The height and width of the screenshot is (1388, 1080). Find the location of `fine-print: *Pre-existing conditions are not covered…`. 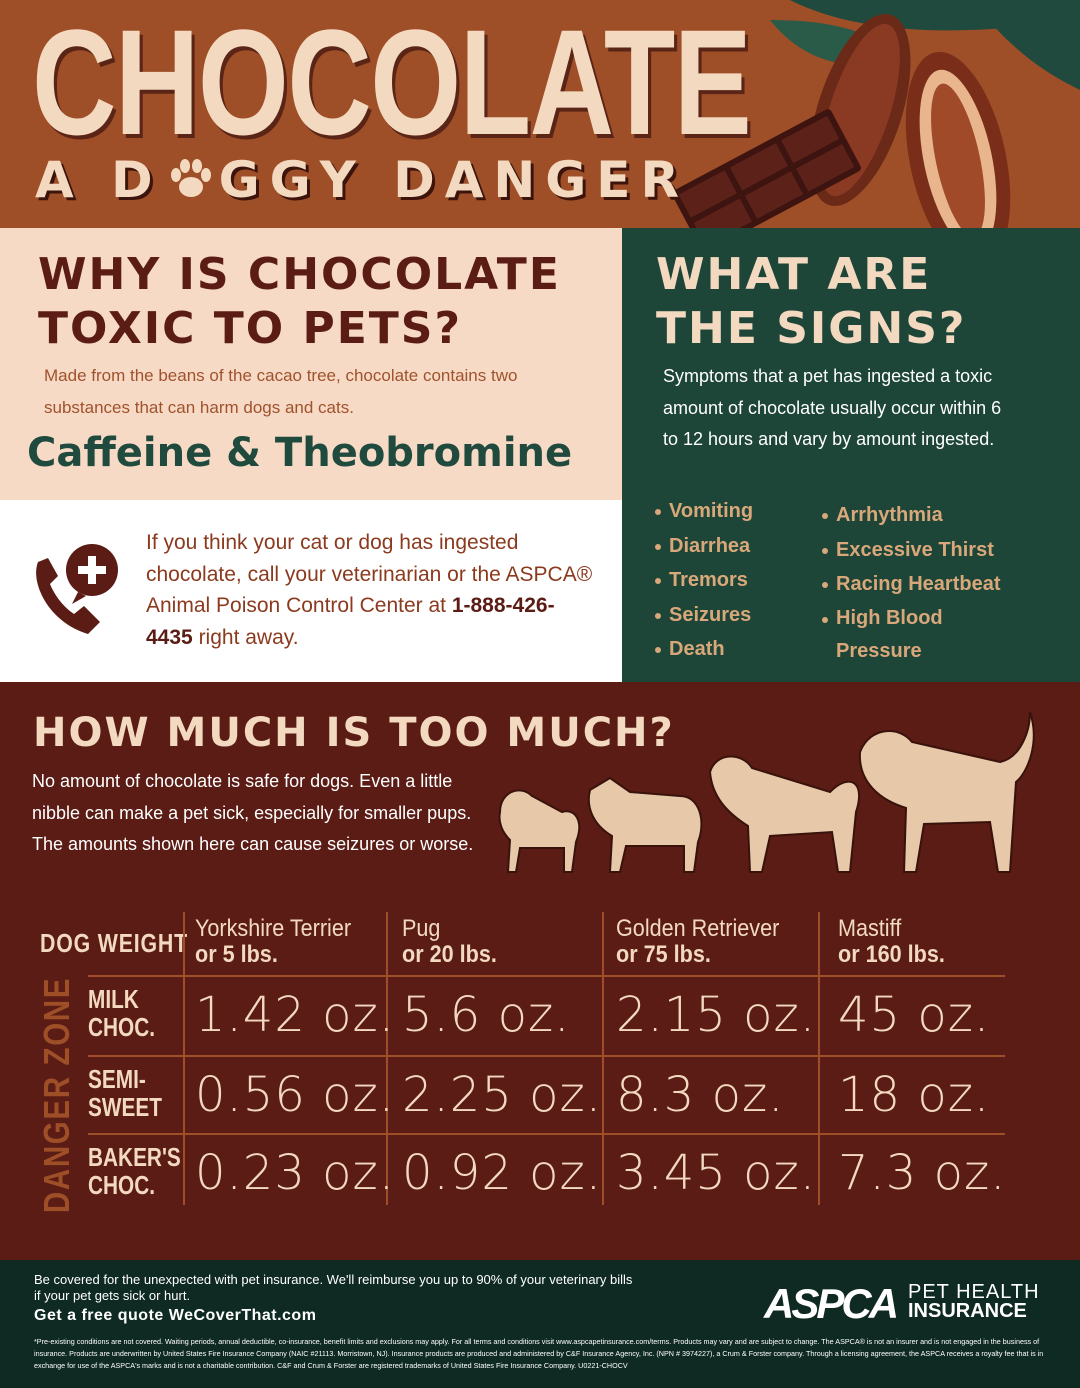

fine-print: *Pre-existing conditions are not covered… is located at coordinates (539, 1353).